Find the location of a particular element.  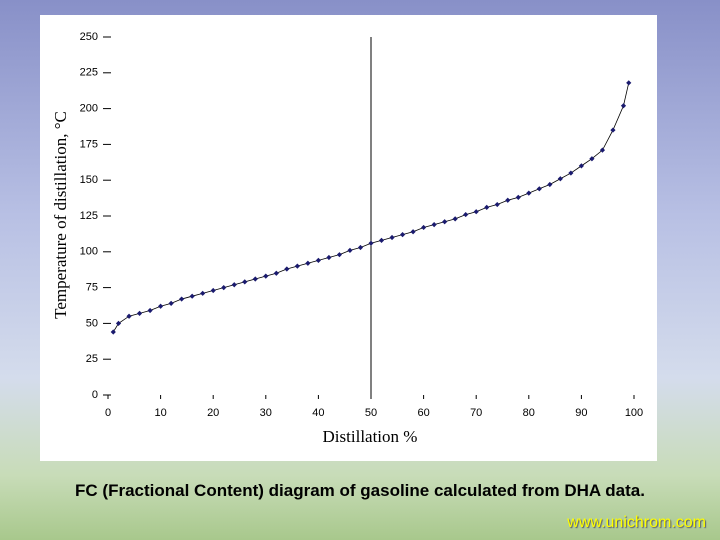

y-tick-label: 25 is located at coordinates (92, 359).